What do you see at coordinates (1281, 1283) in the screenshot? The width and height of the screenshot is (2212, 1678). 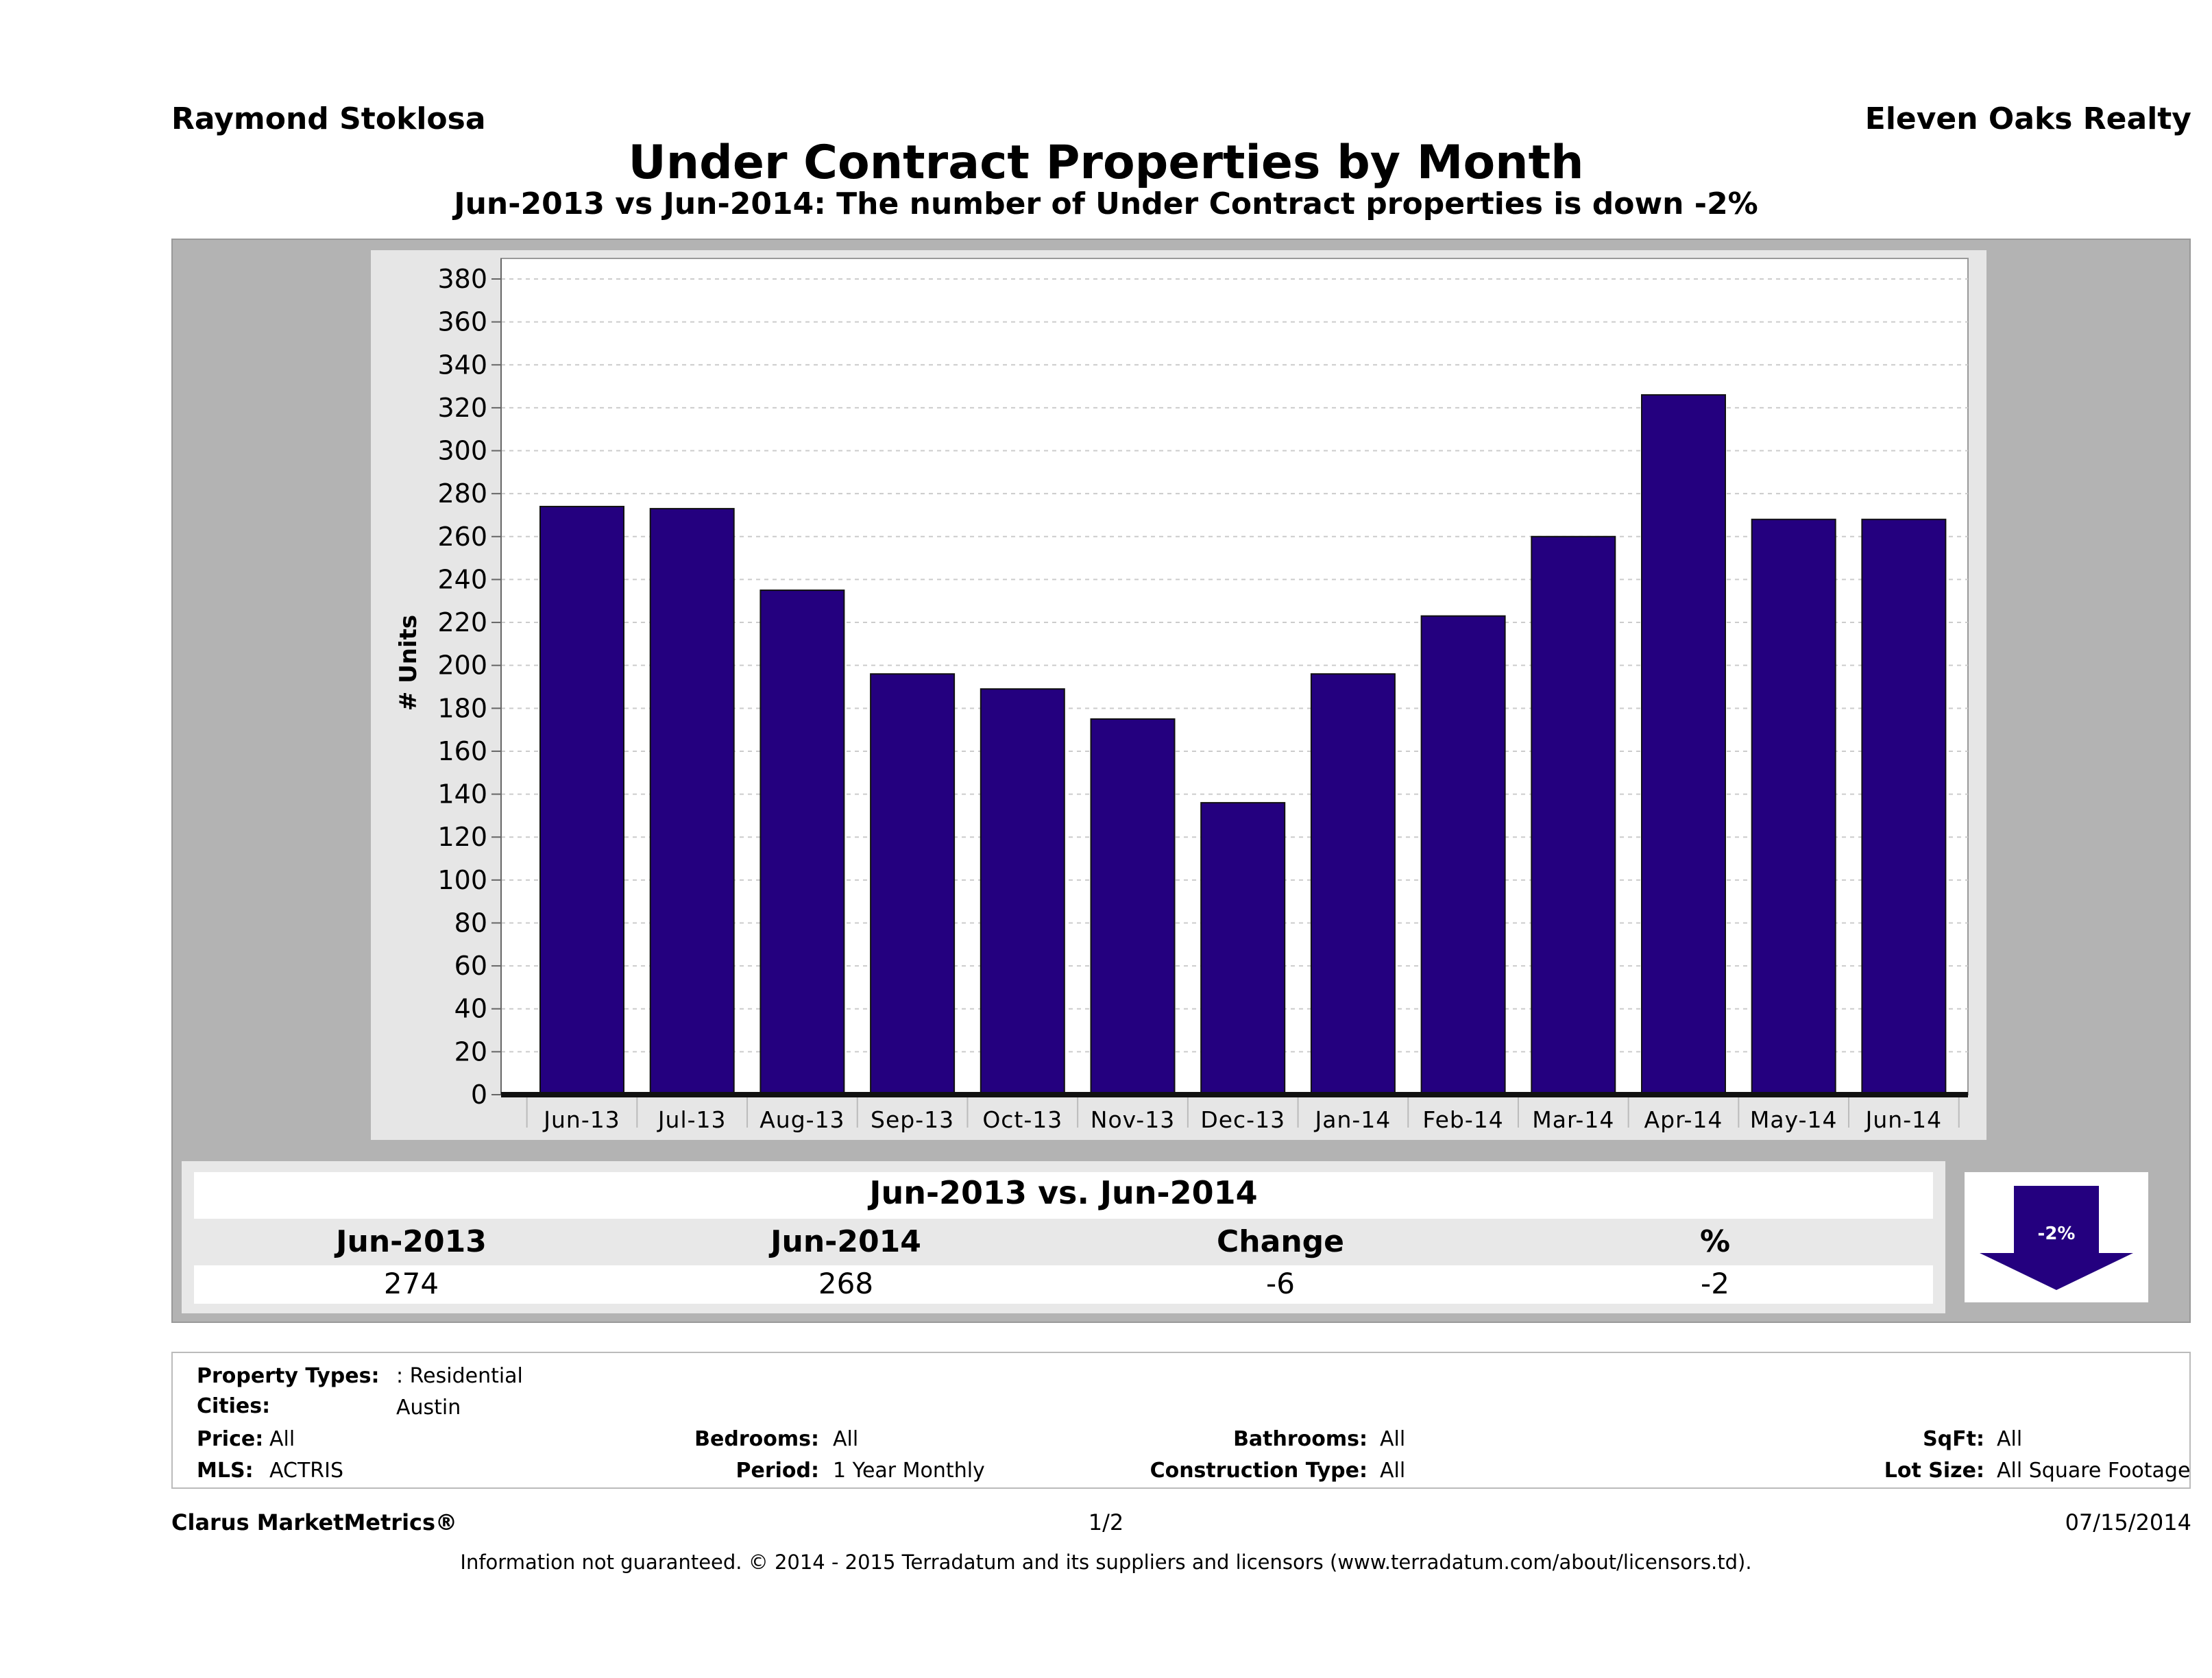 I see `summary-value-change: -6` at bounding box center [1281, 1283].